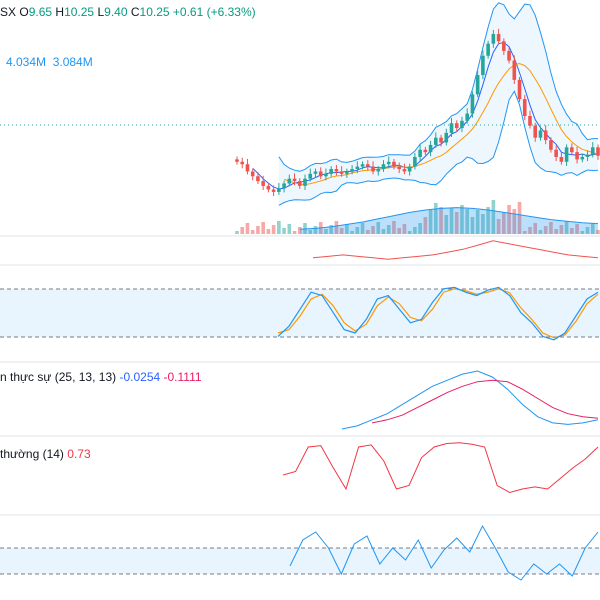 The height and width of the screenshot is (600, 600). What do you see at coordinates (300, 561) in the screenshot?
I see `cci-band` at bounding box center [300, 561].